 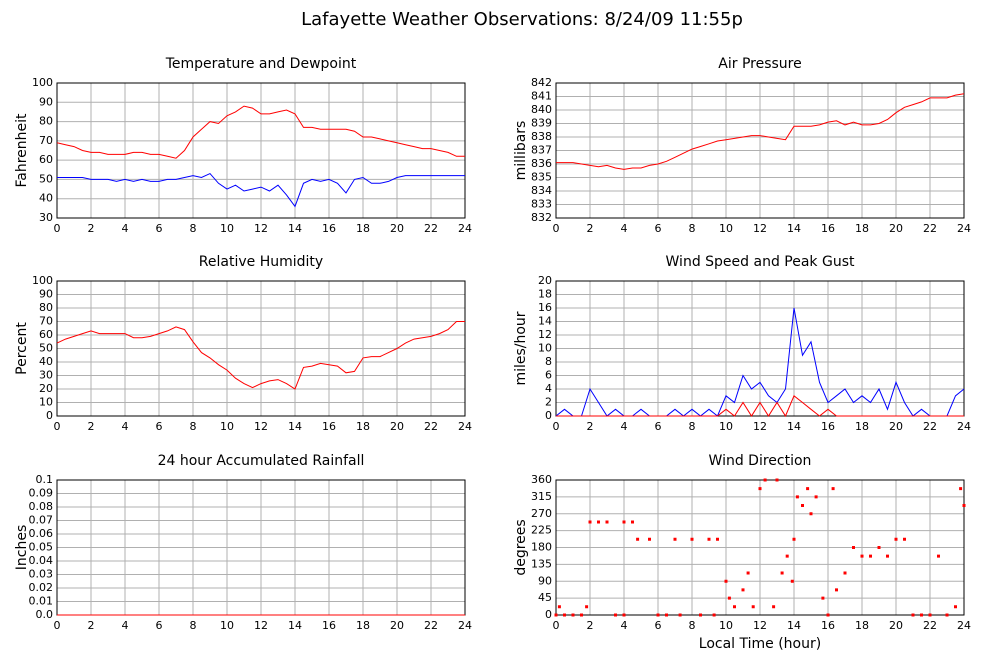 I want to click on y-tick-label: 12, so click(x=545, y=334).